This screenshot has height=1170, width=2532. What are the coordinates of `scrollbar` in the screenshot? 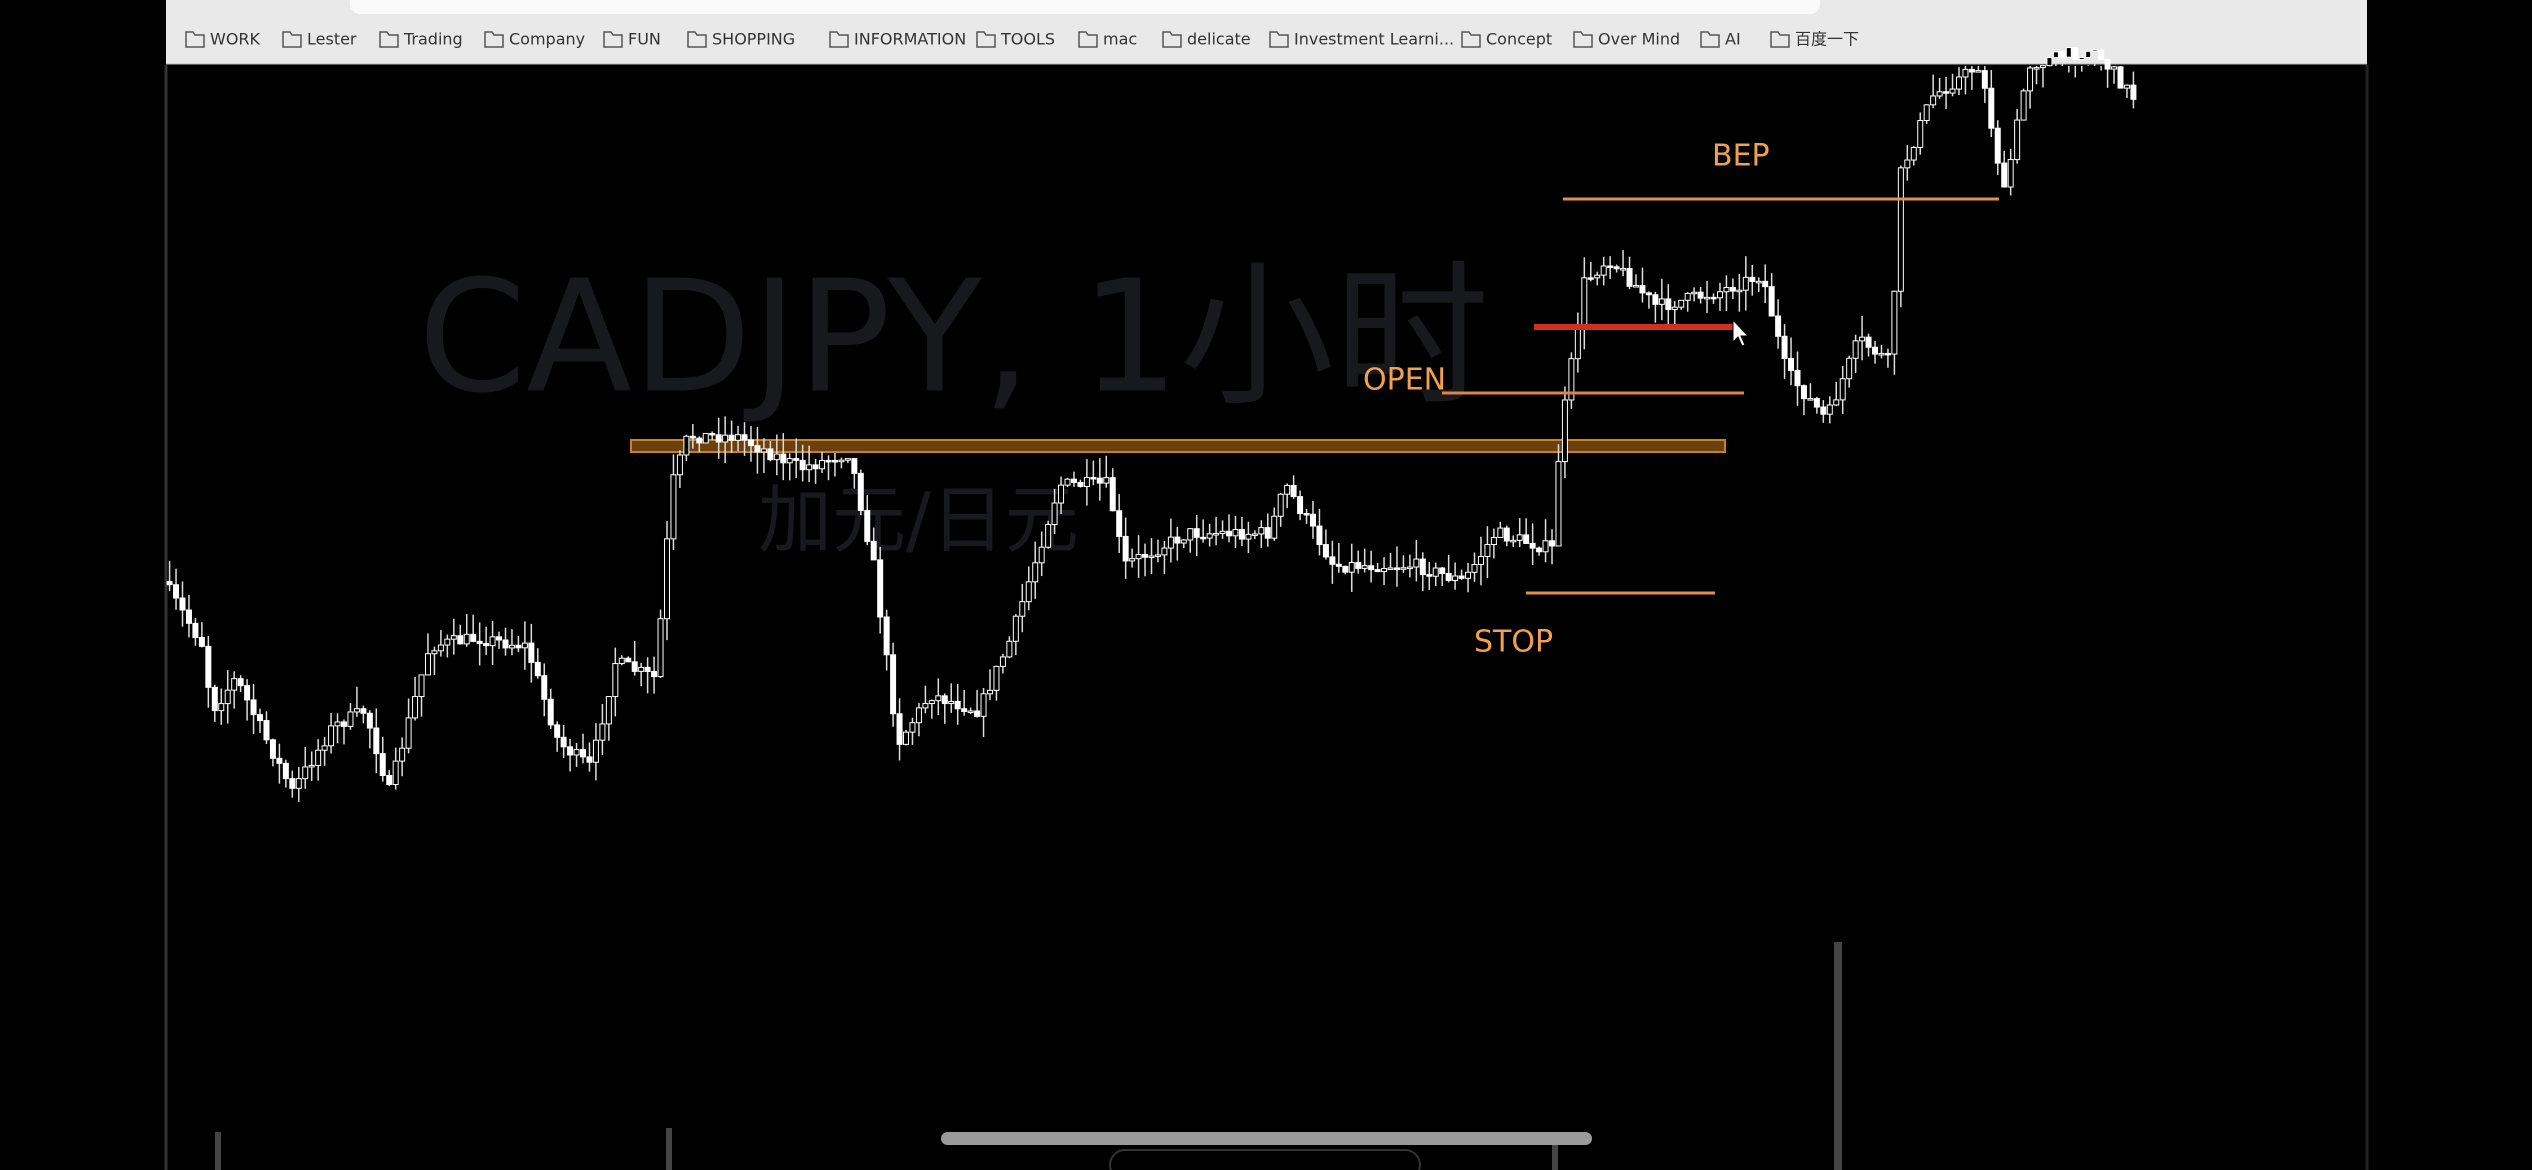 It's located at (1266, 1138).